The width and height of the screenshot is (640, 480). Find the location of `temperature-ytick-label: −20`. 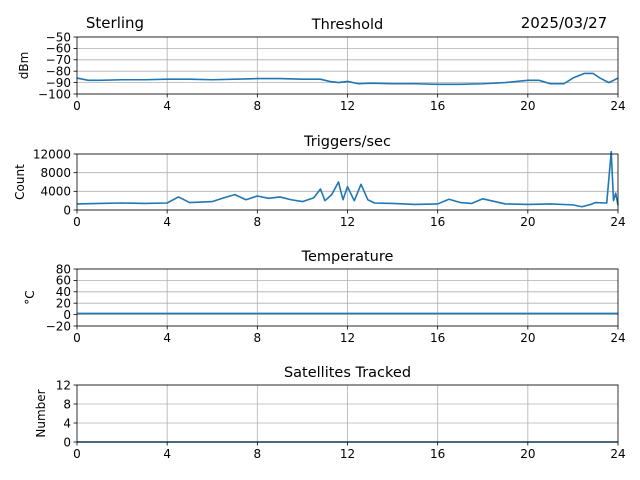

temperature-ytick-label: −20 is located at coordinates (58, 326).